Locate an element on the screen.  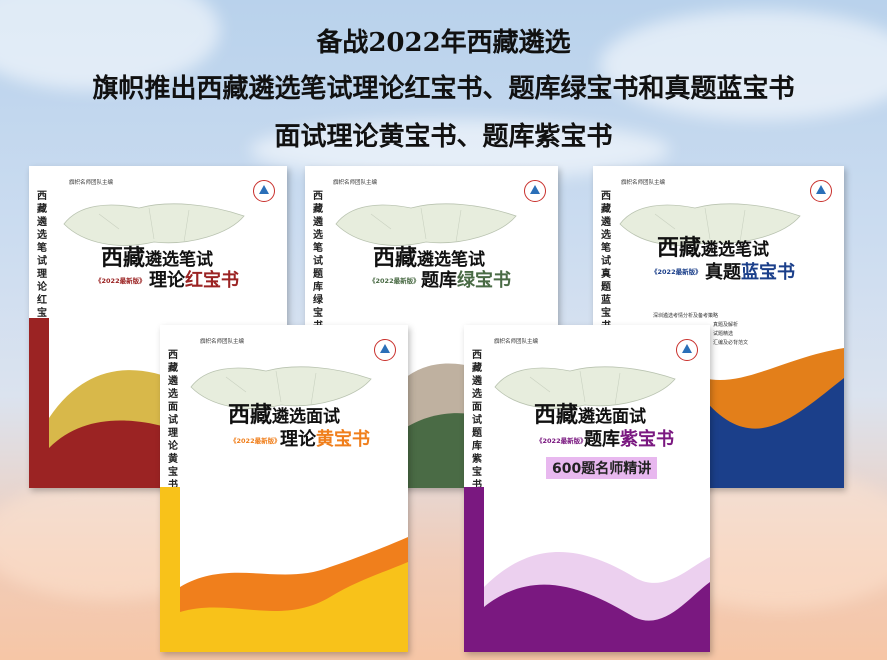
book-bullet-list: 深圳遴选考情分析及备考策略 真题及解析 试题精选 汇编及必背范文 is located at coordinates (700, 330).